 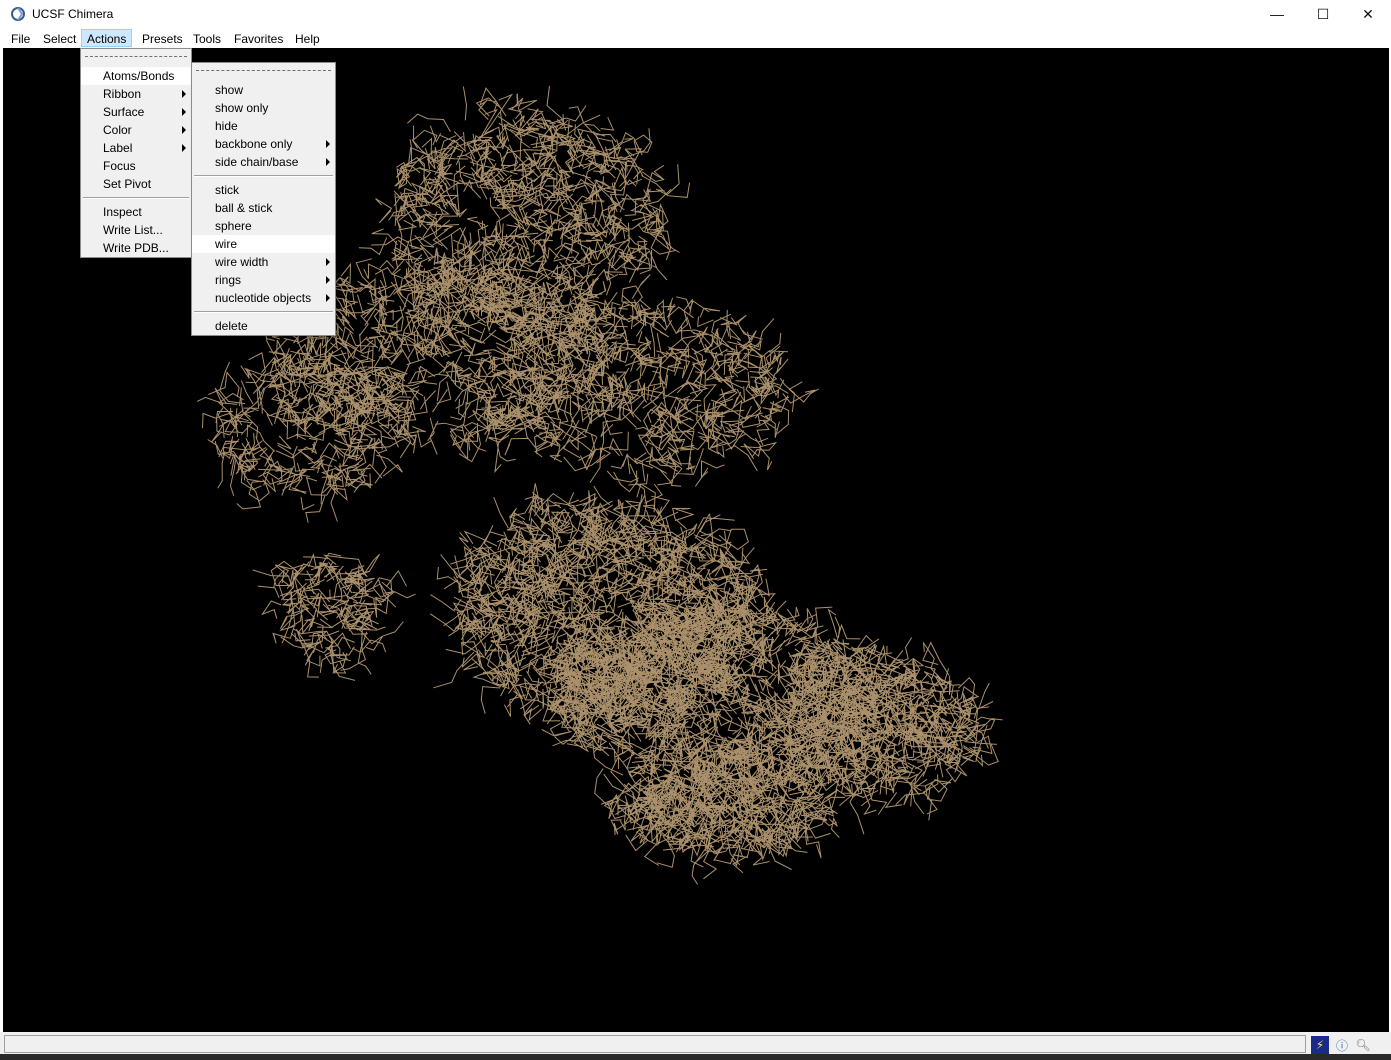 I want to click on atoms-nucleotide-objects: nucleotide objects, so click(x=263, y=298).